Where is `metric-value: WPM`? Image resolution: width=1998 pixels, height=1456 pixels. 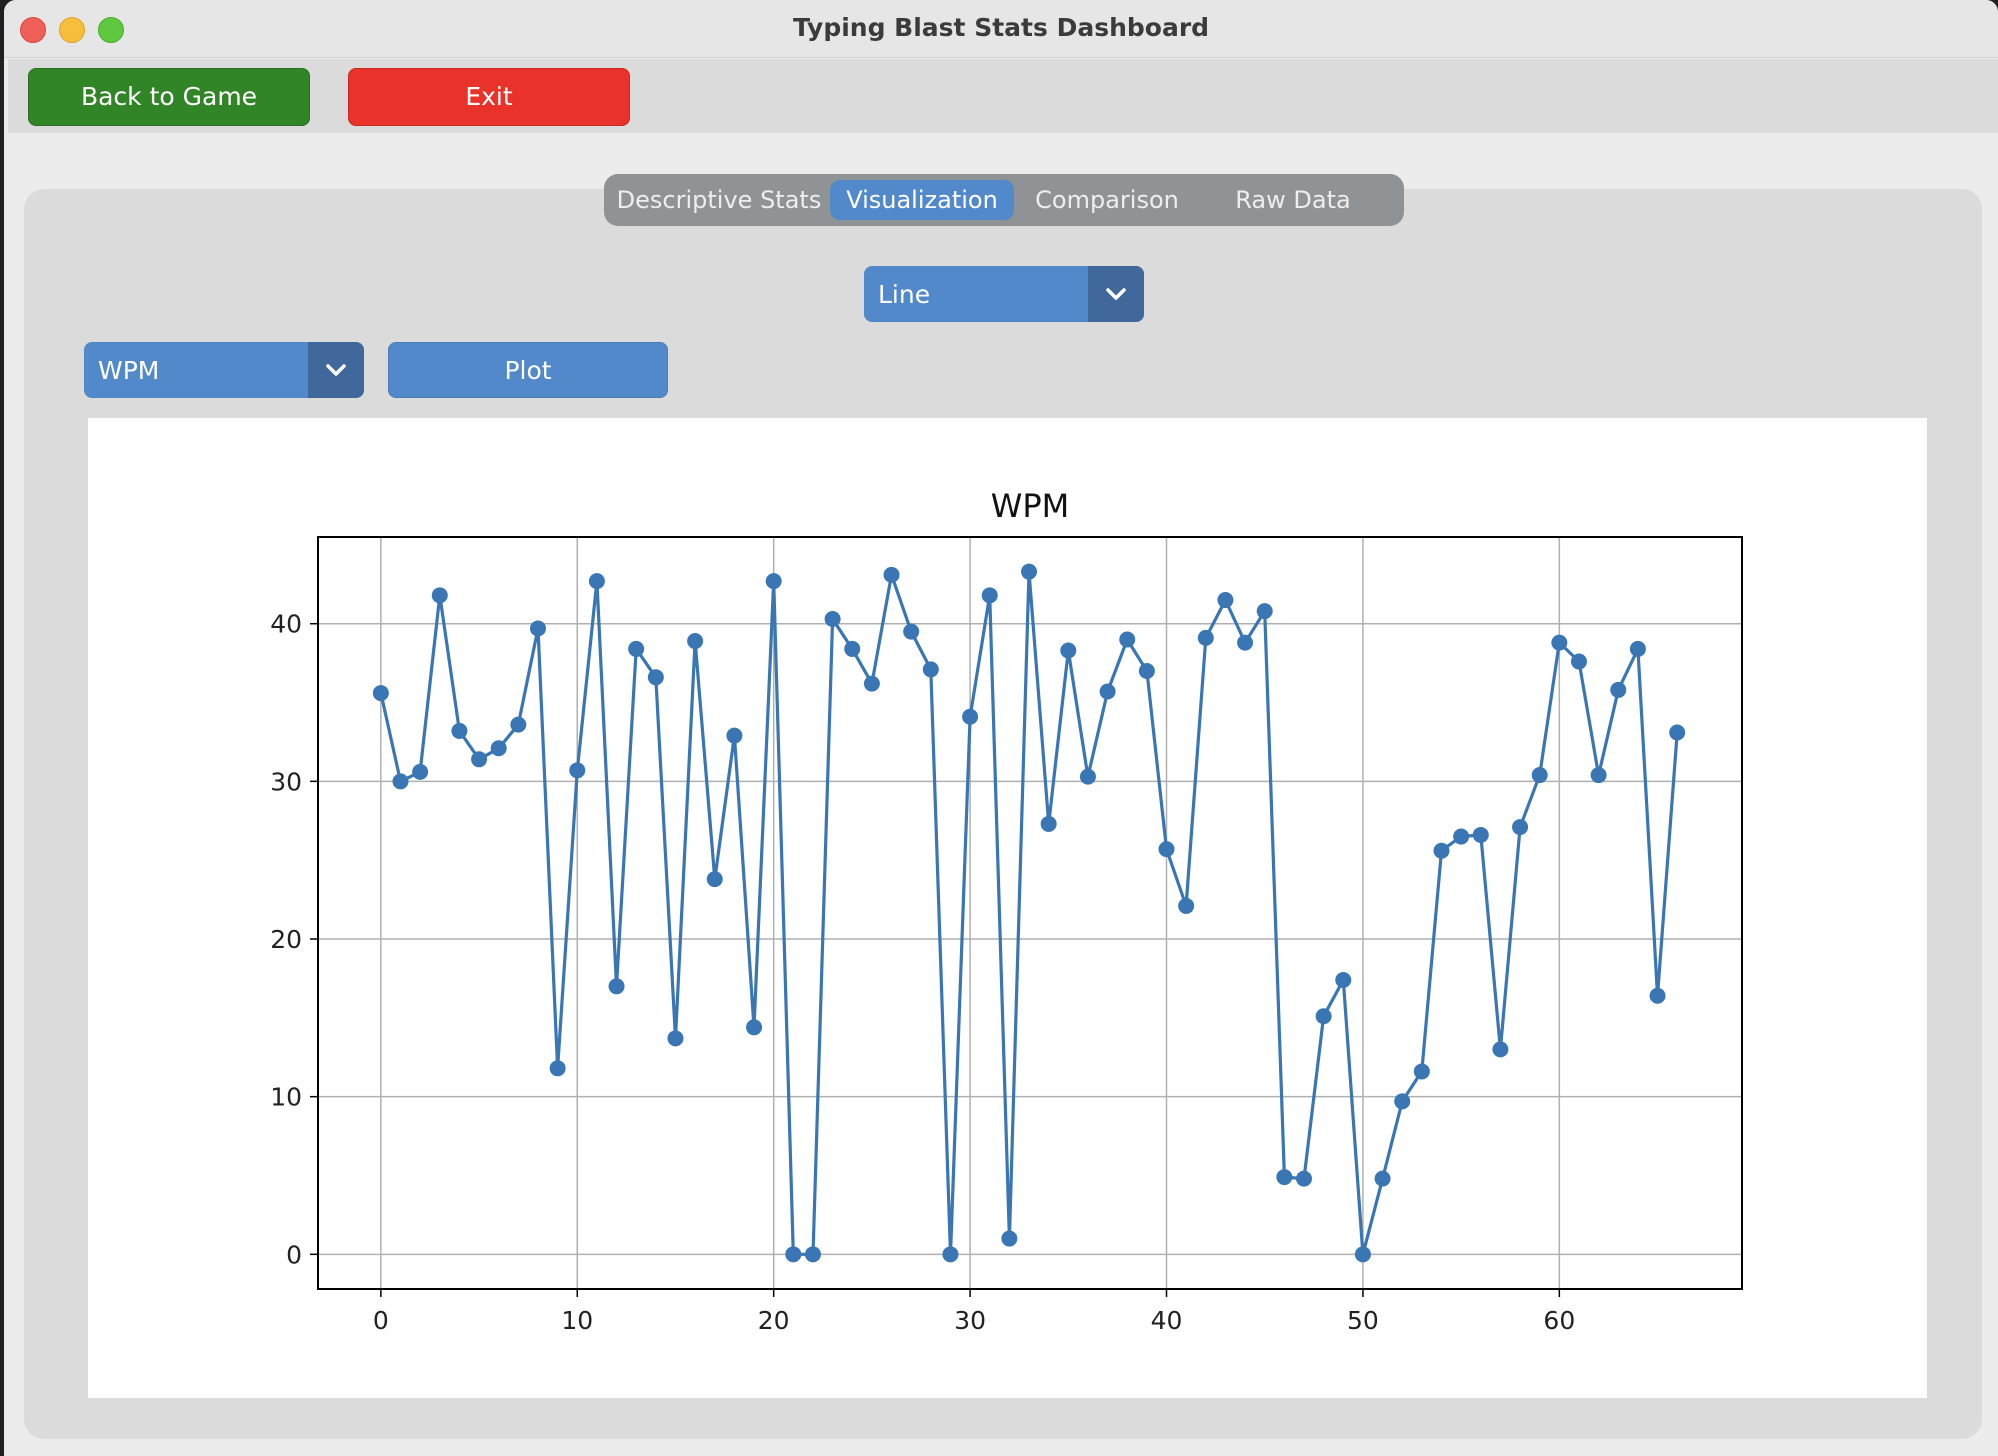 metric-value: WPM is located at coordinates (129, 370).